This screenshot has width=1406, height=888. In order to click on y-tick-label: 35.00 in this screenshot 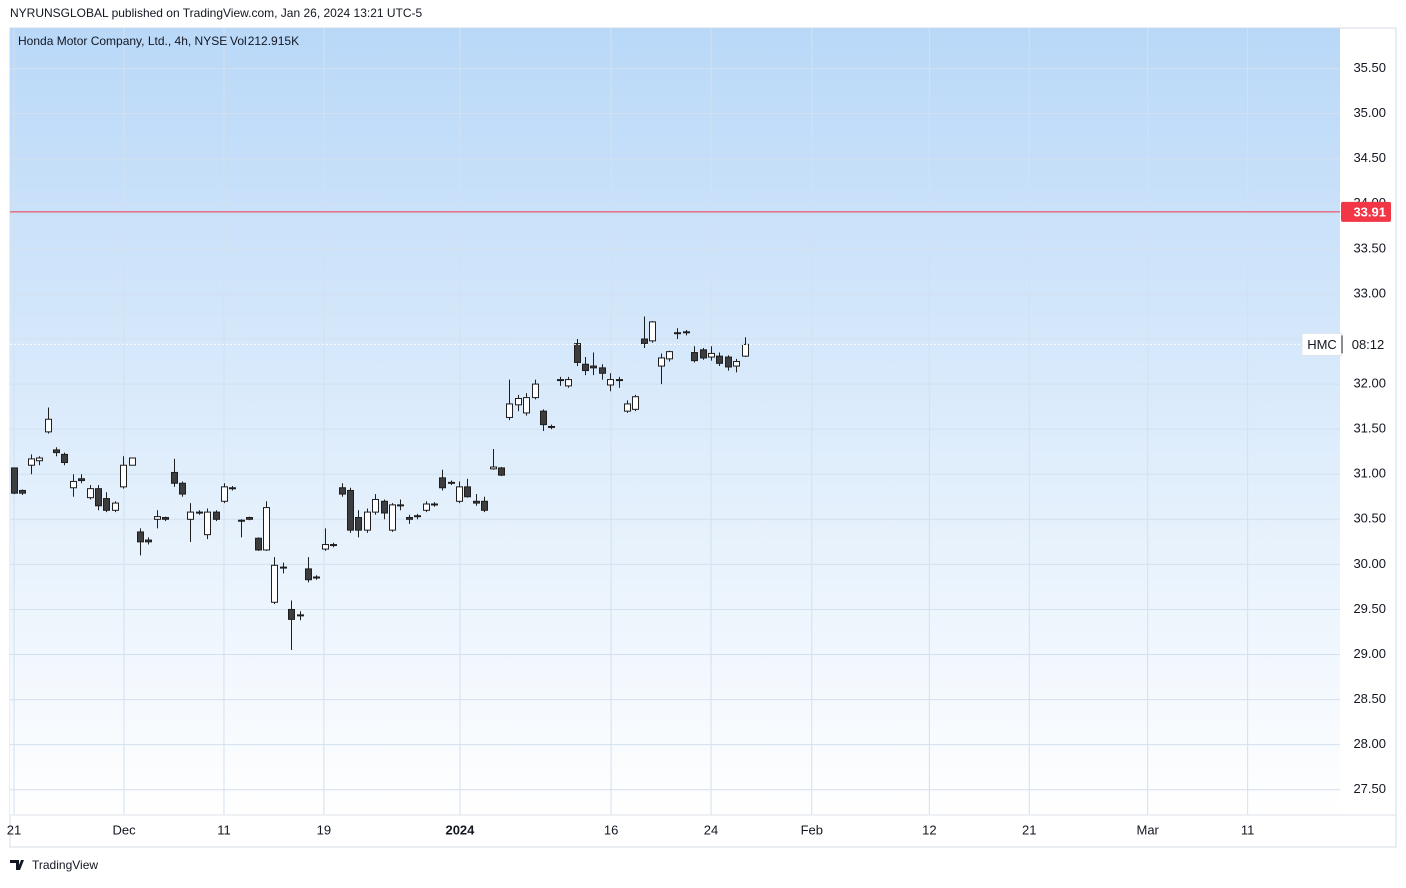, I will do `click(1369, 112)`.